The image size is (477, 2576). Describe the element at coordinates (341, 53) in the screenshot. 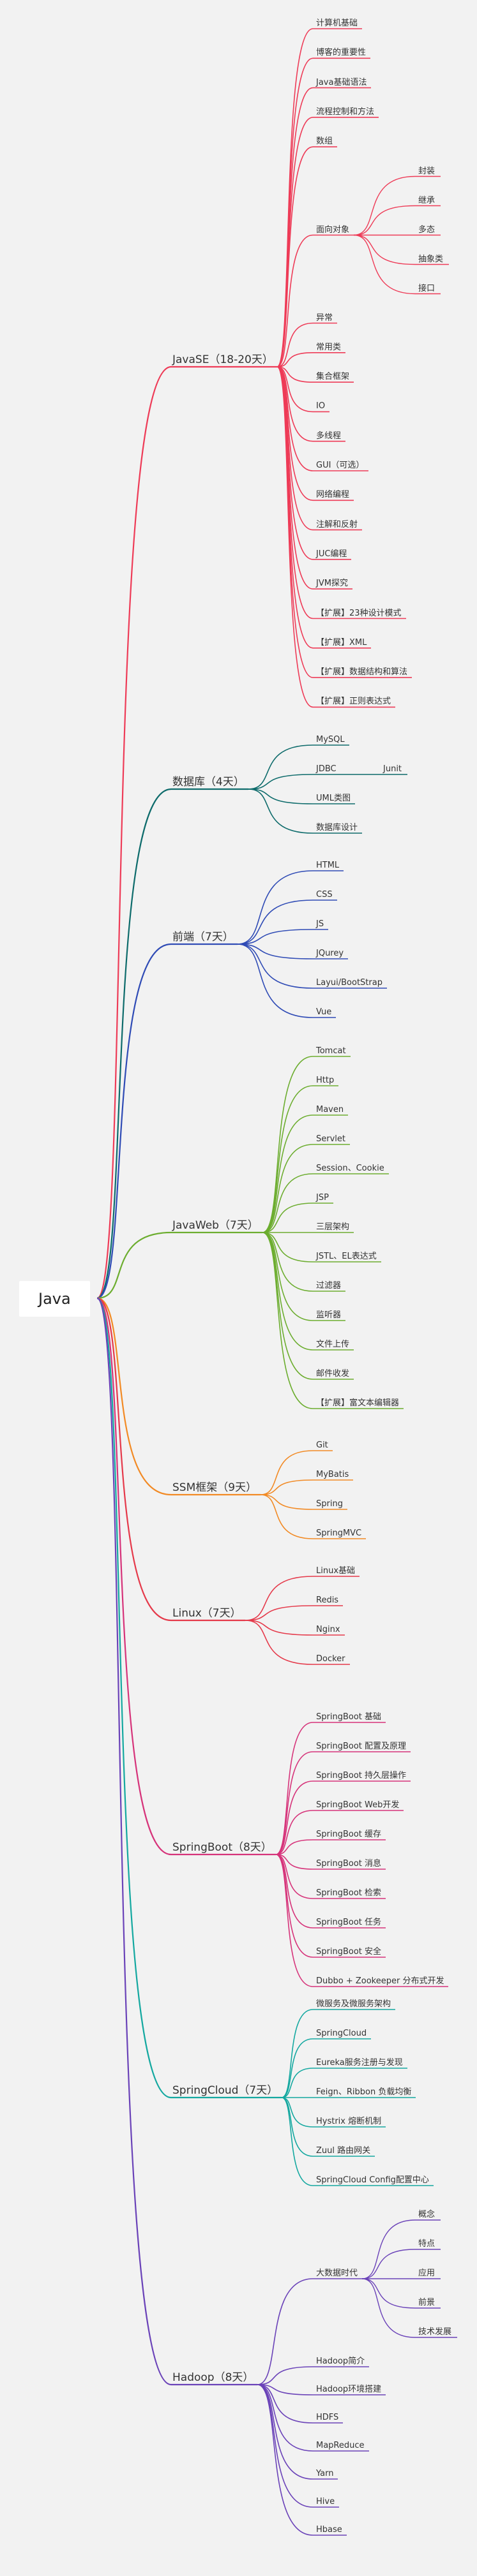

I see `leaf-javase-1: 博客的重要性` at that location.